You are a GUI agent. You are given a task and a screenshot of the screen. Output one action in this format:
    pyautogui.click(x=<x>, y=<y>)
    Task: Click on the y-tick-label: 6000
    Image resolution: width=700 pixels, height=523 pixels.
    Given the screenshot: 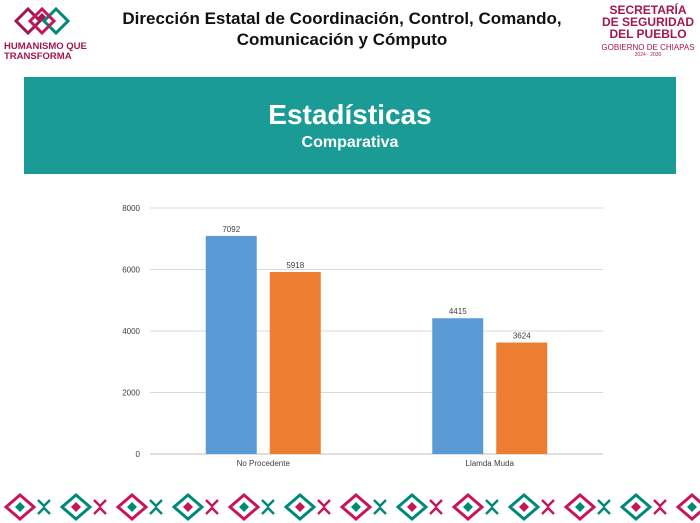 What is the action you would take?
    pyautogui.click(x=131, y=270)
    